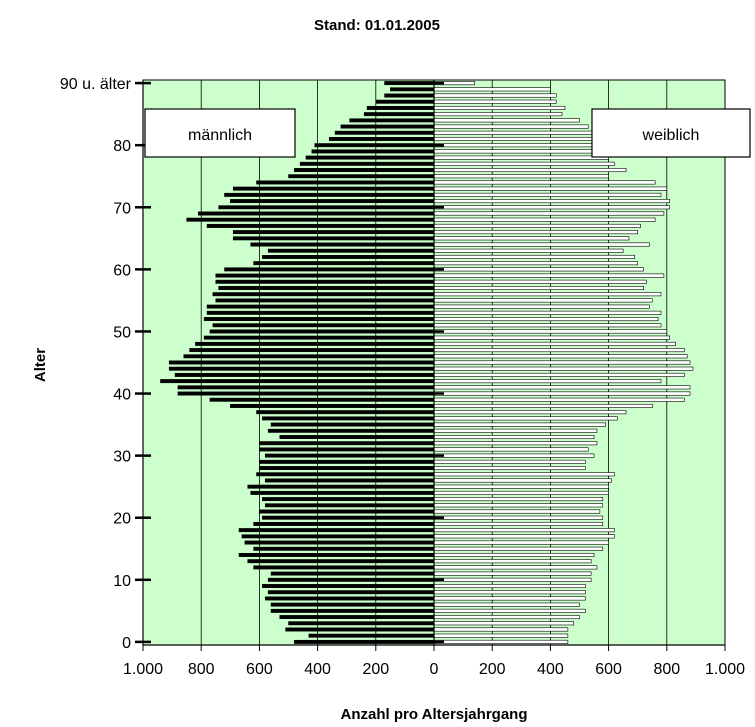 The width and height of the screenshot is (755, 727). What do you see at coordinates (122, 146) in the screenshot?
I see `y-tick-label: 80` at bounding box center [122, 146].